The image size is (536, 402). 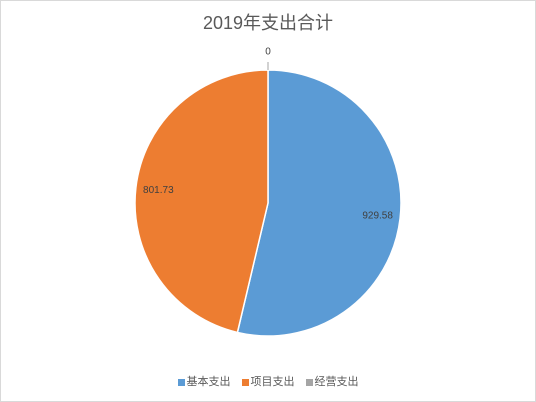 I want to click on data-label-project-expense: 801.73, so click(x=158, y=190).